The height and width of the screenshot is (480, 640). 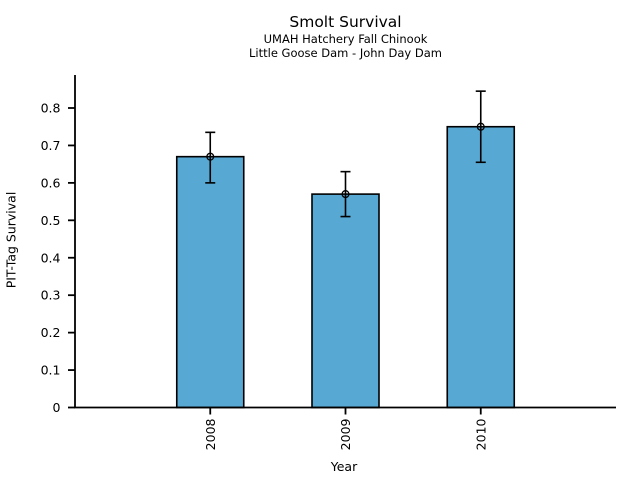 What do you see at coordinates (210, 156) in the screenshot?
I see `data-point-marker-2008` at bounding box center [210, 156].